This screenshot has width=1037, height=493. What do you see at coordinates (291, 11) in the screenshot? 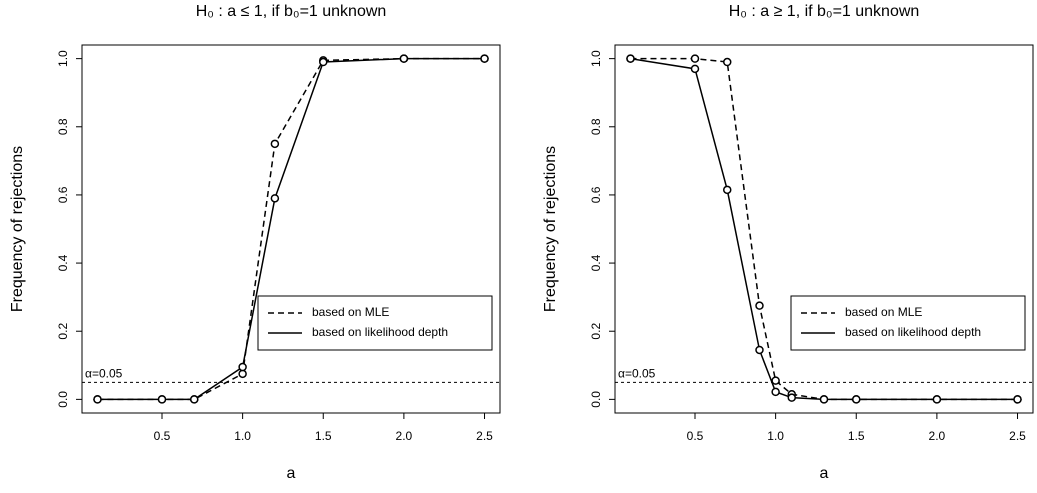
I see `chart-title: H₀ : a ≤ 1, if b₀=1 unknown` at bounding box center [291, 11].